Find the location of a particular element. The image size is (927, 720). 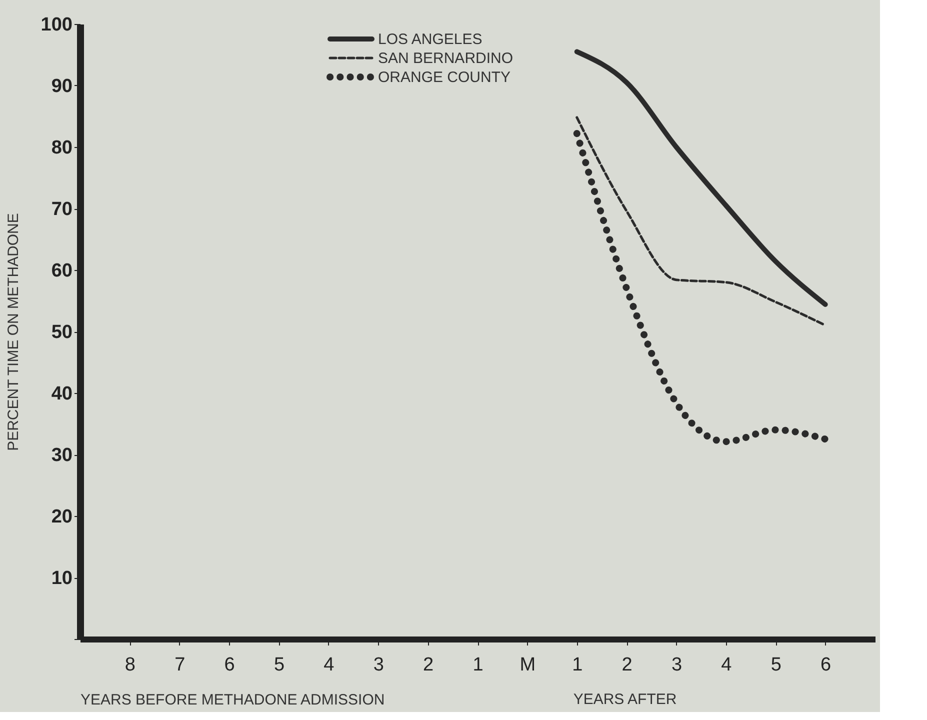

y-tick-label: 70 is located at coordinates (61, 209).